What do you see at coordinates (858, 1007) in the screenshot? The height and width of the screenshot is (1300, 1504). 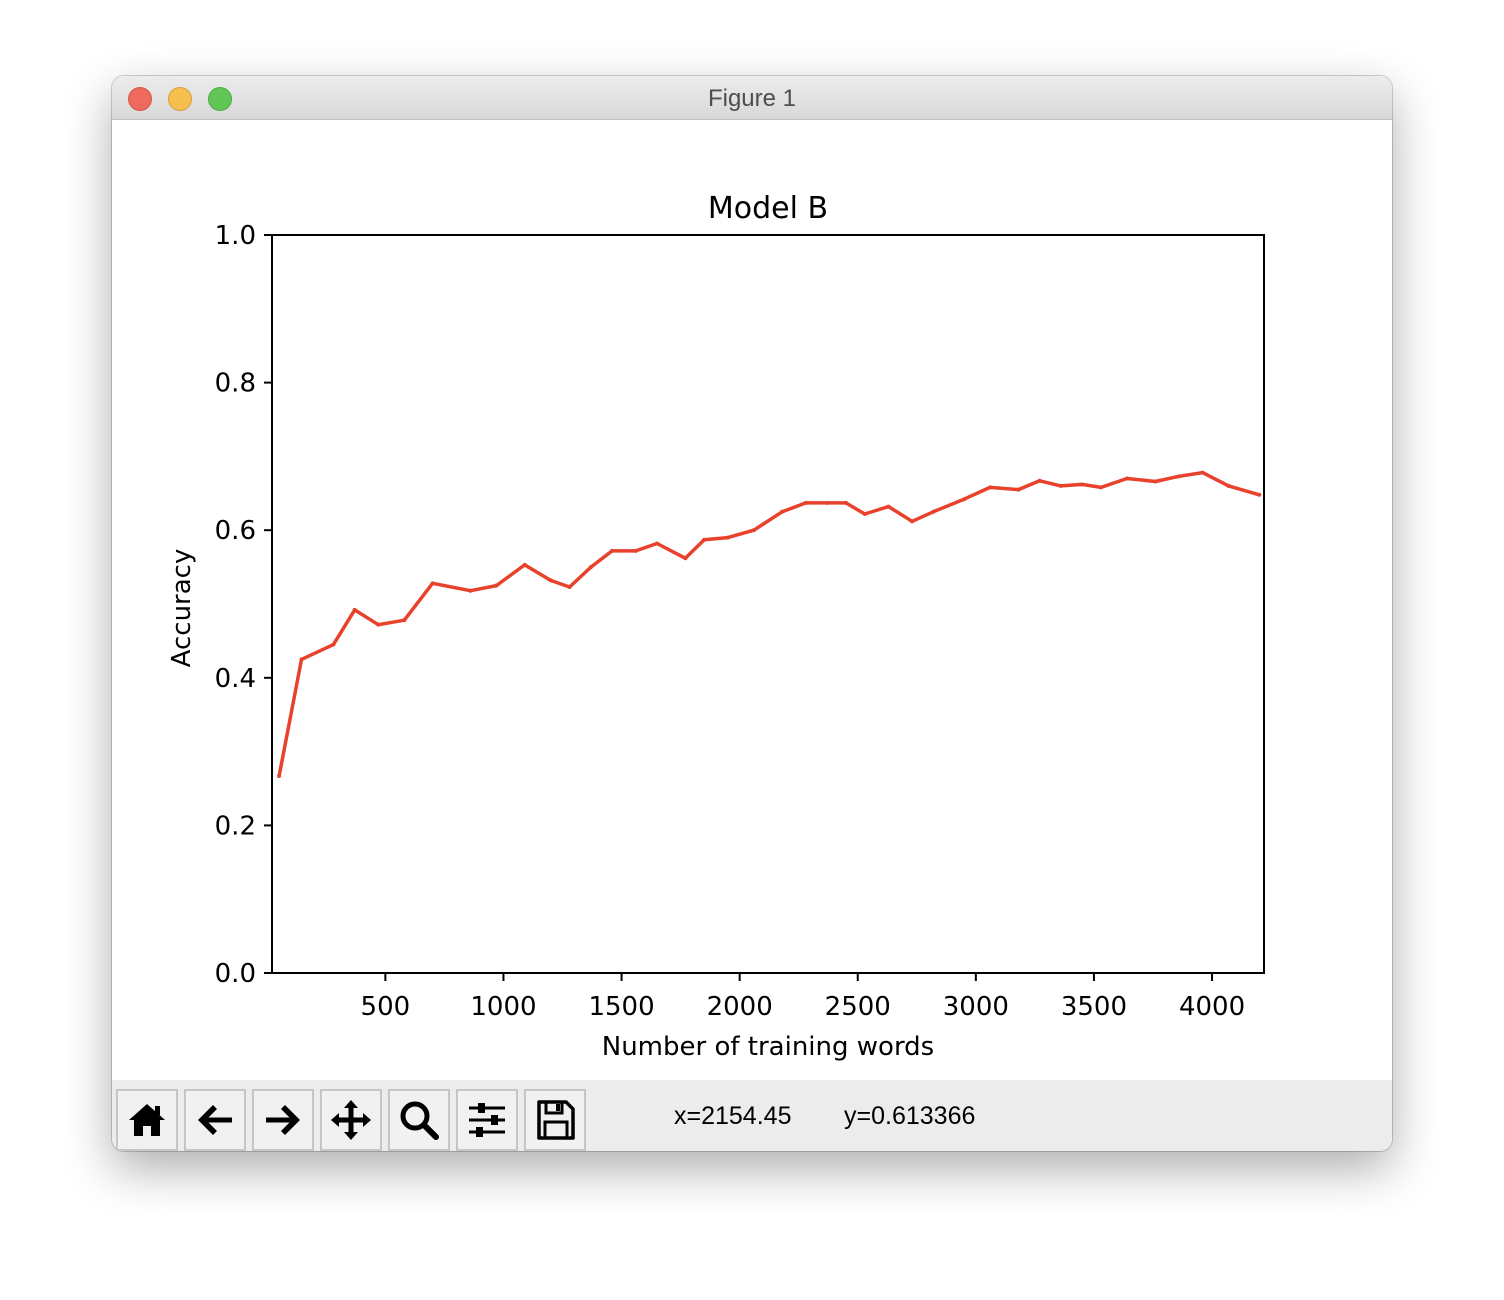 I see `x-tick-label: 2500` at bounding box center [858, 1007].